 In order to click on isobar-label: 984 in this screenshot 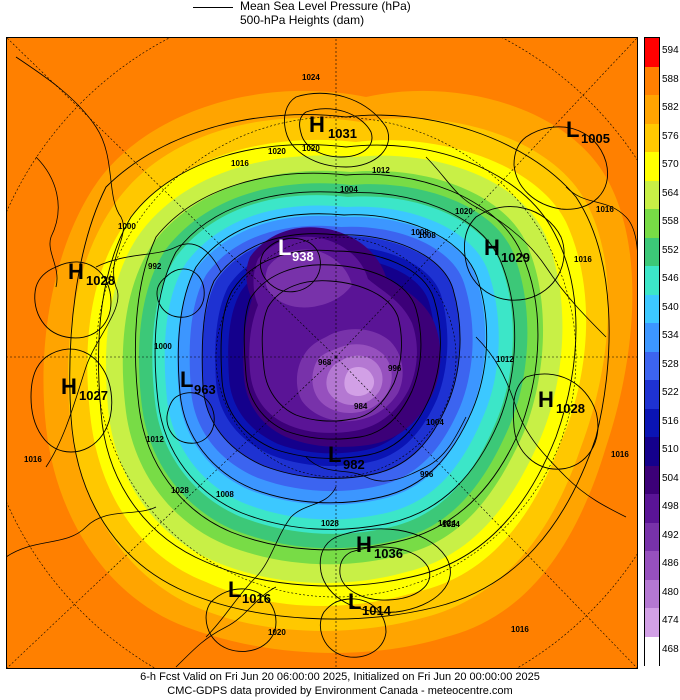, I will do `click(361, 406)`.